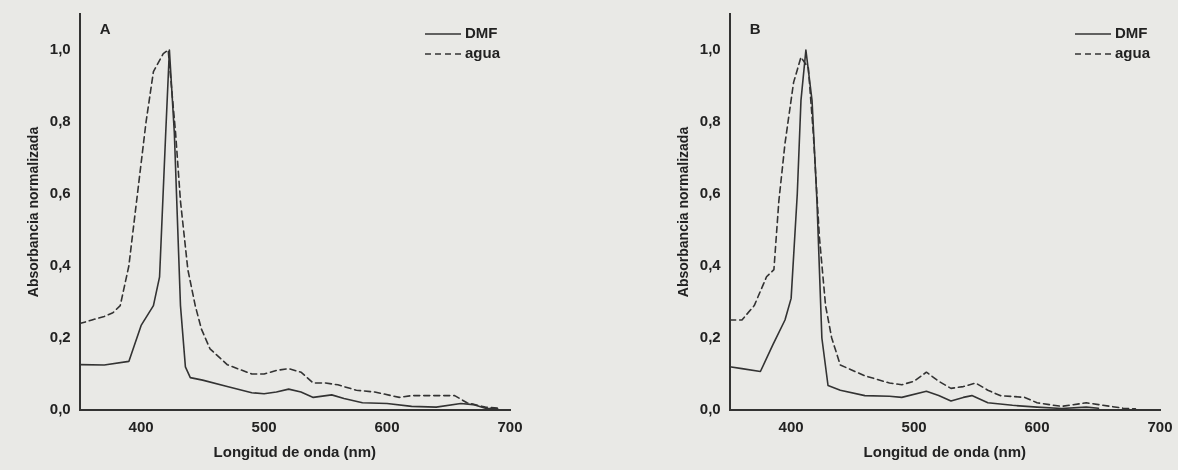  What do you see at coordinates (105, 28) in the screenshot?
I see `text: A` at bounding box center [105, 28].